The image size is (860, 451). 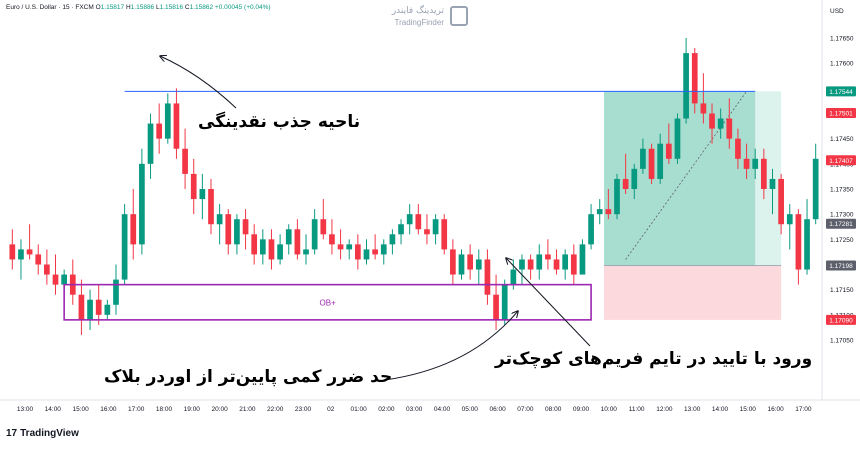 What do you see at coordinates (680, 178) in the screenshot?
I see `target-zone` at bounding box center [680, 178].